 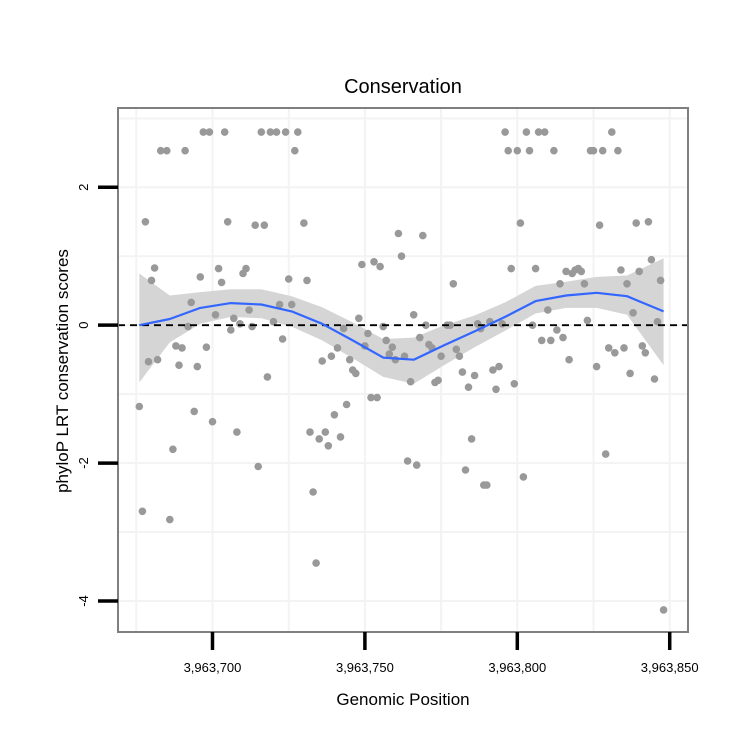 I want to click on x-tick-label: 3,963,750, so click(x=365, y=667).